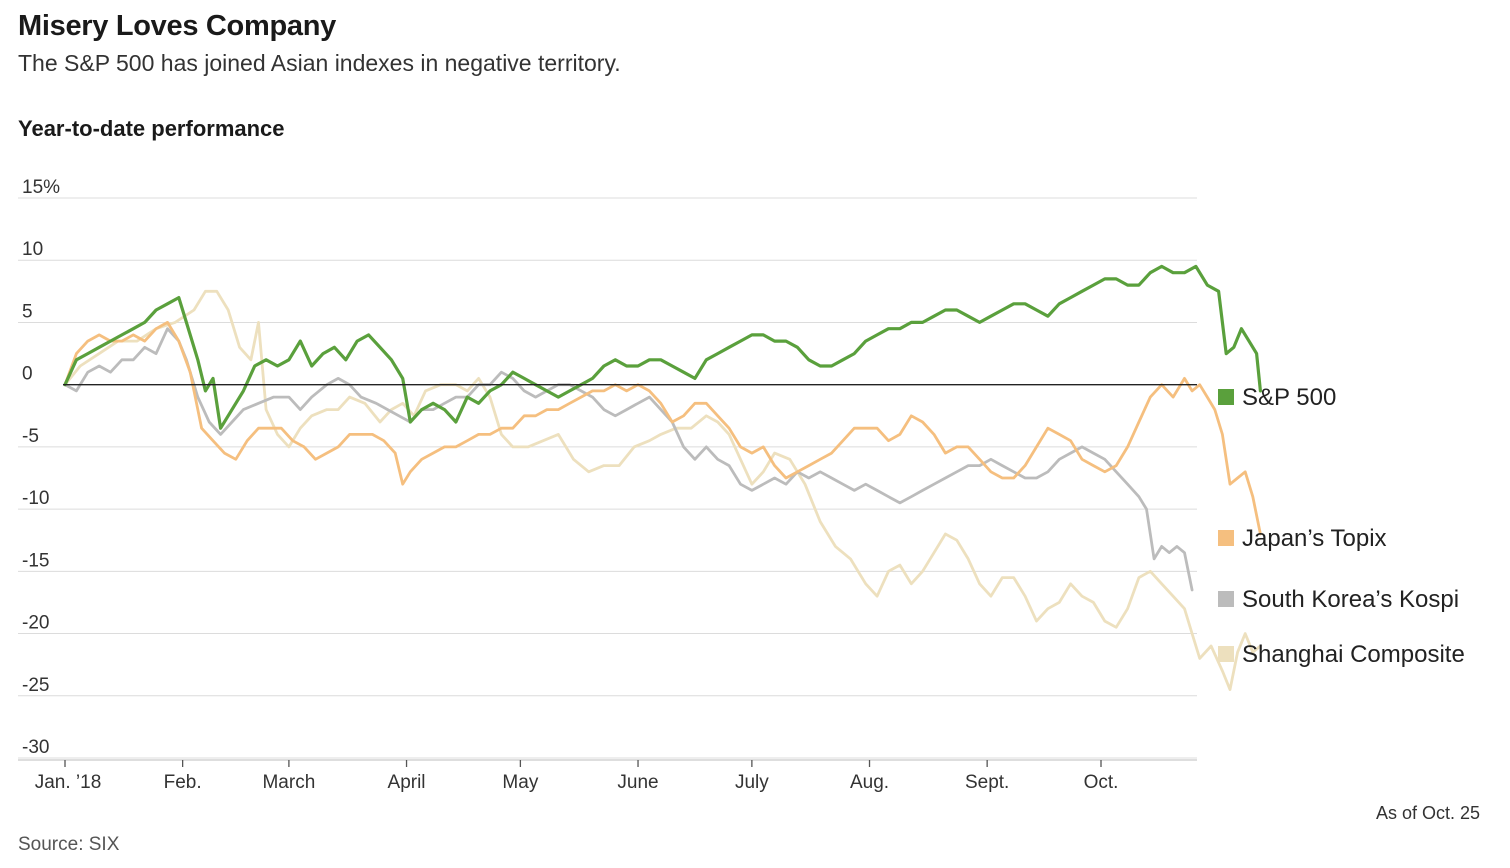 This screenshot has height=868, width=1510. What do you see at coordinates (1226, 599) in the screenshot?
I see `legend-swatch-kospi` at bounding box center [1226, 599].